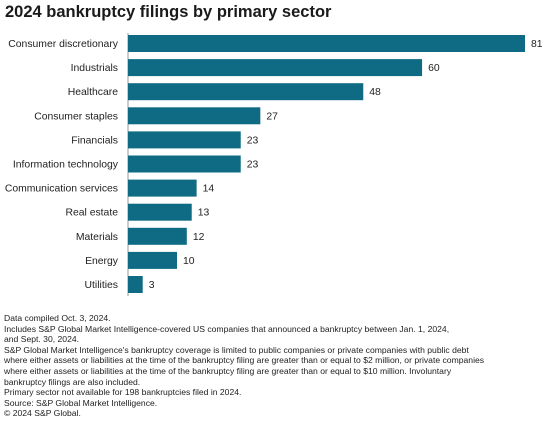  What do you see at coordinates (102, 285) in the screenshot?
I see `category-label: Utilities` at bounding box center [102, 285].